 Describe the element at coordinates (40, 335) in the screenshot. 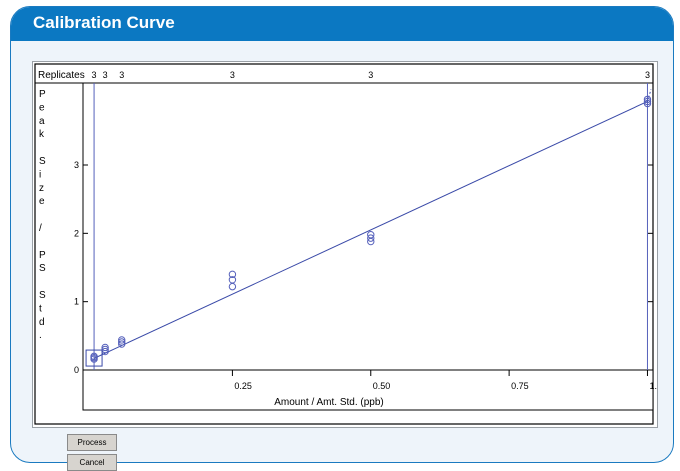

I see `y-axis-label-letter: .` at that location.